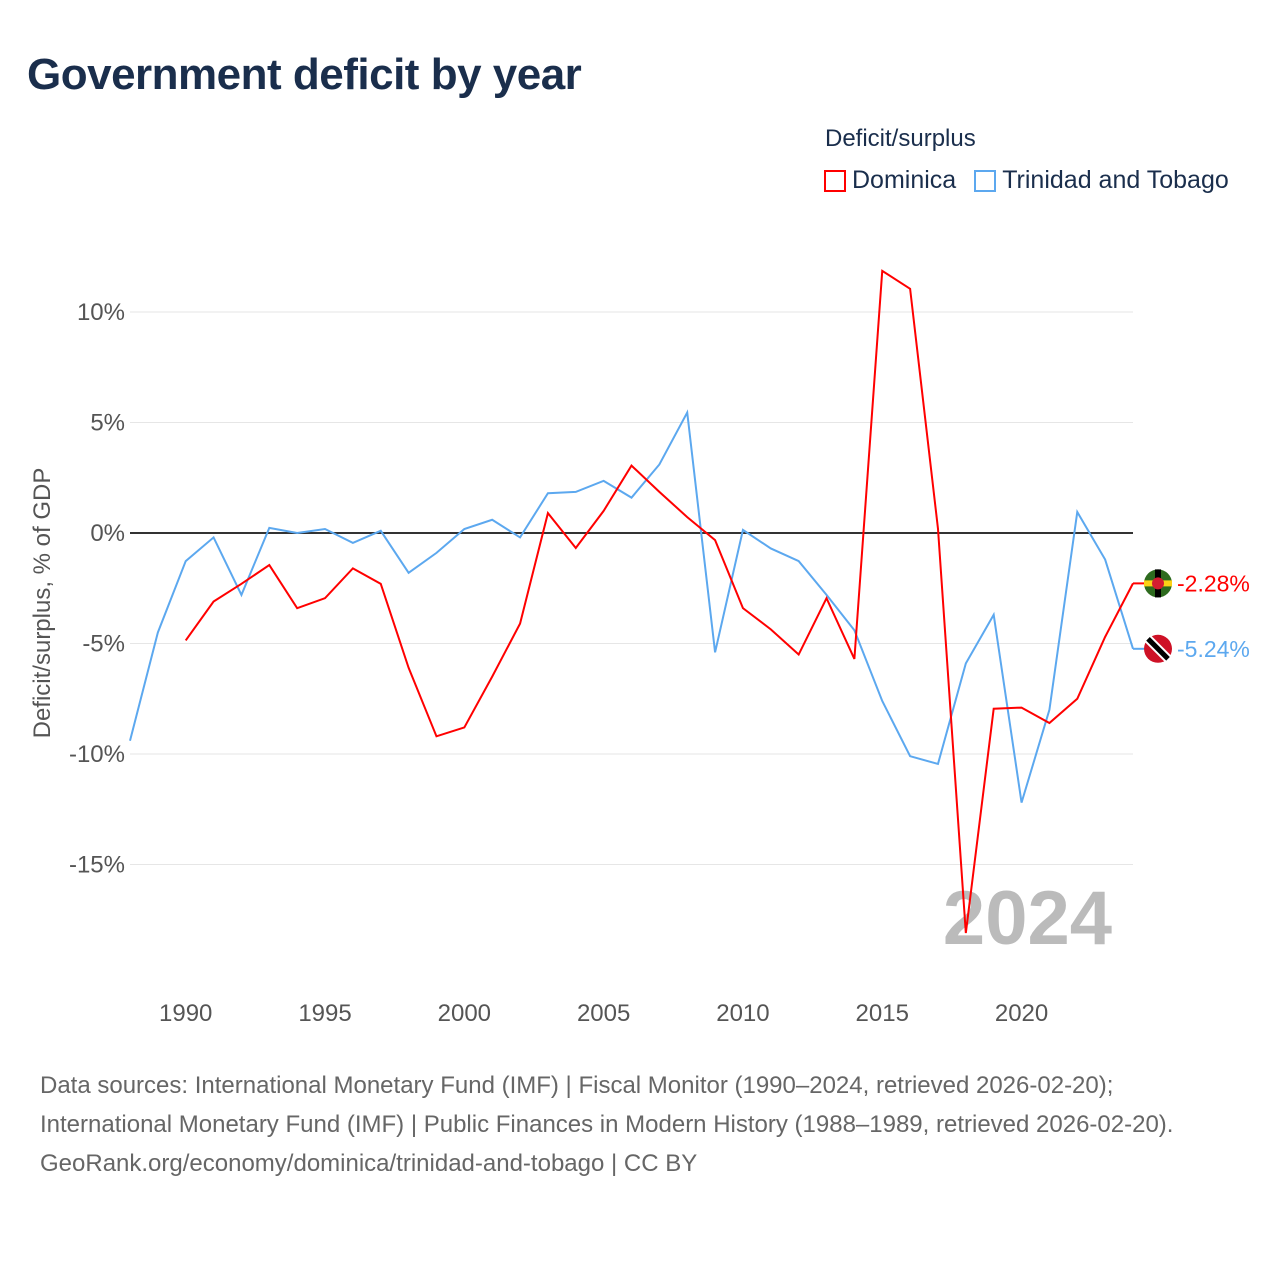 Image resolution: width=1280 pixels, height=1280 pixels. What do you see at coordinates (835, 180) in the screenshot?
I see `legend-swatch-dominica` at bounding box center [835, 180].